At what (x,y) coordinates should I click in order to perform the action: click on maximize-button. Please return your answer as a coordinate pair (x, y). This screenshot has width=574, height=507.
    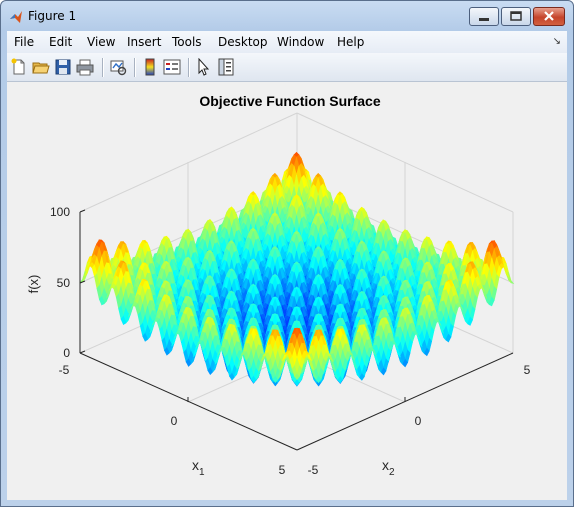
    Looking at the image, I should click on (516, 16).